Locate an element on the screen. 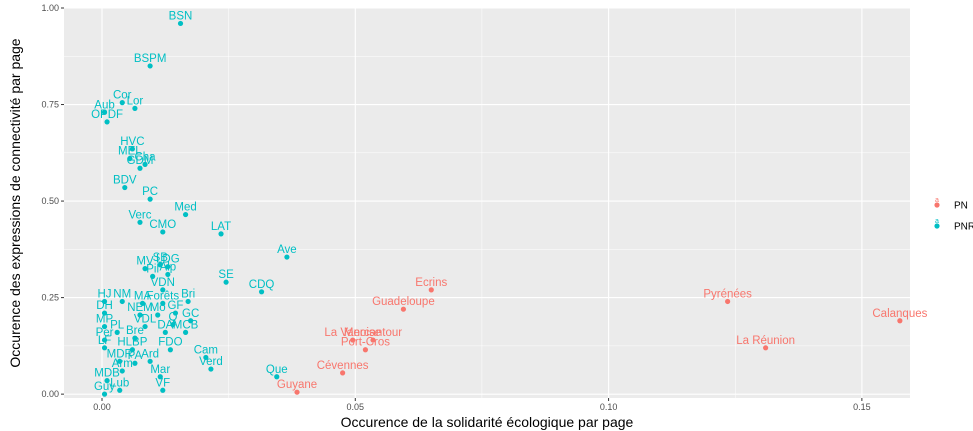  point-label: PA is located at coordinates (135, 356).